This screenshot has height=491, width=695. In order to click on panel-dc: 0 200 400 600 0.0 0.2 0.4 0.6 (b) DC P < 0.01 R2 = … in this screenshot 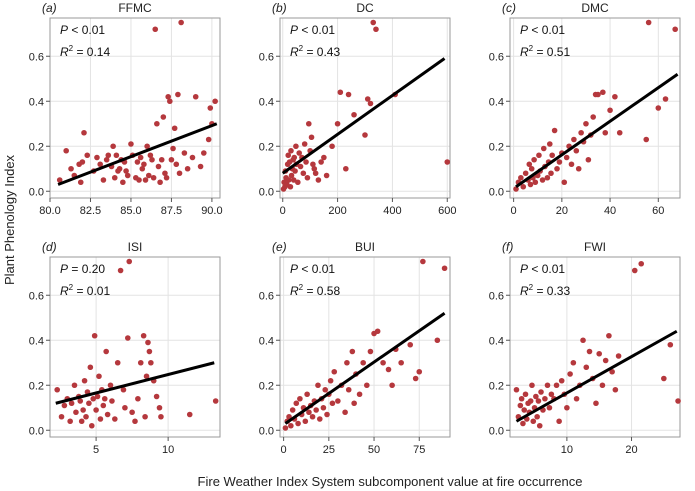, I will do `click(358, 109)`.